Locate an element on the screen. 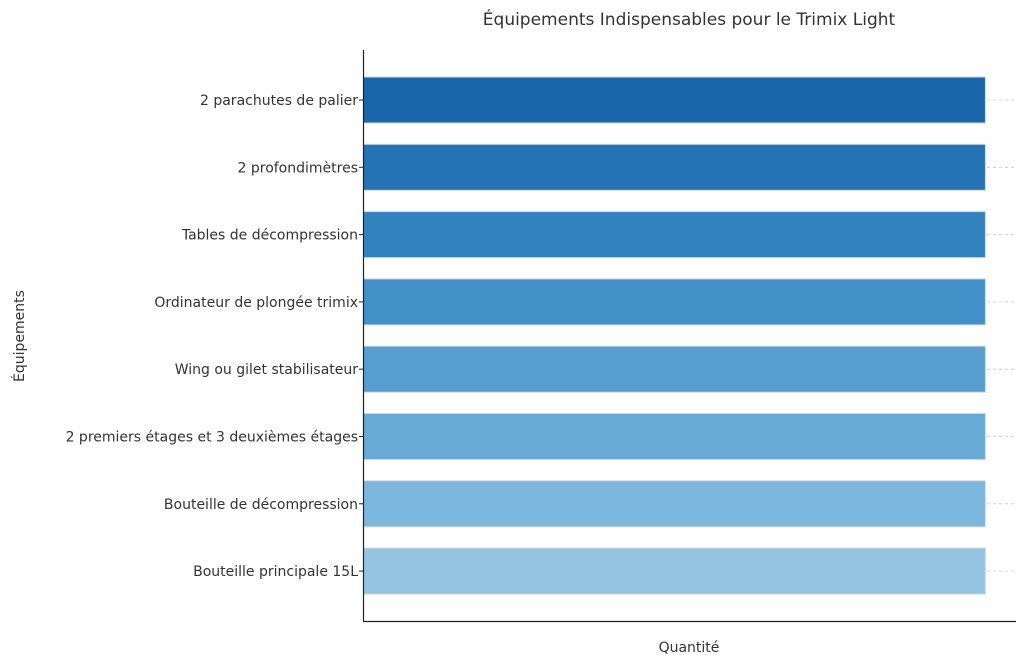 The height and width of the screenshot is (668, 1024). y-tick-label: Wing ou gilet stabilisateur is located at coordinates (267, 370).